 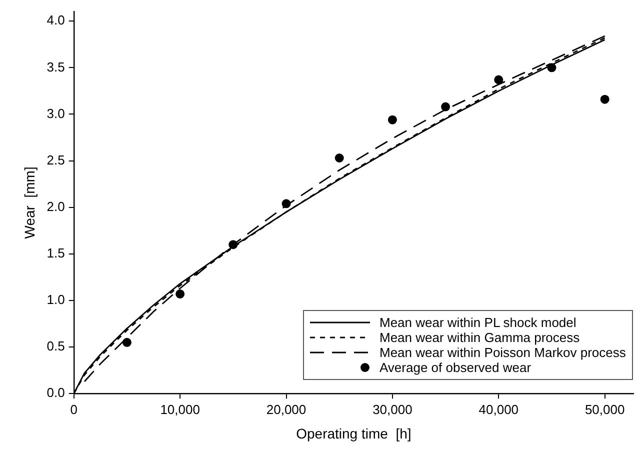 I want to click on y-tick-label: 1.5, so click(x=55, y=252).